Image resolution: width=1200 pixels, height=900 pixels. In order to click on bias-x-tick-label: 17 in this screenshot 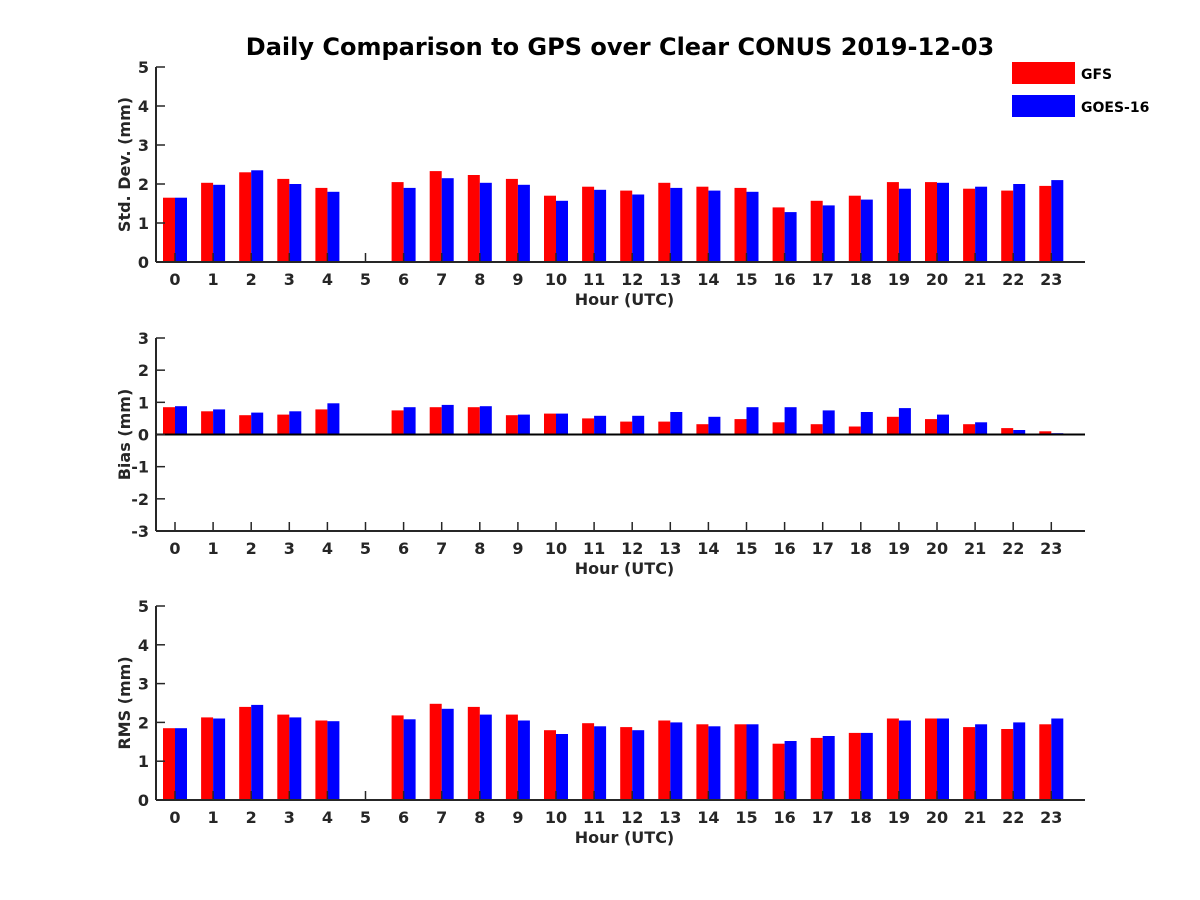, I will do `click(823, 548)`.